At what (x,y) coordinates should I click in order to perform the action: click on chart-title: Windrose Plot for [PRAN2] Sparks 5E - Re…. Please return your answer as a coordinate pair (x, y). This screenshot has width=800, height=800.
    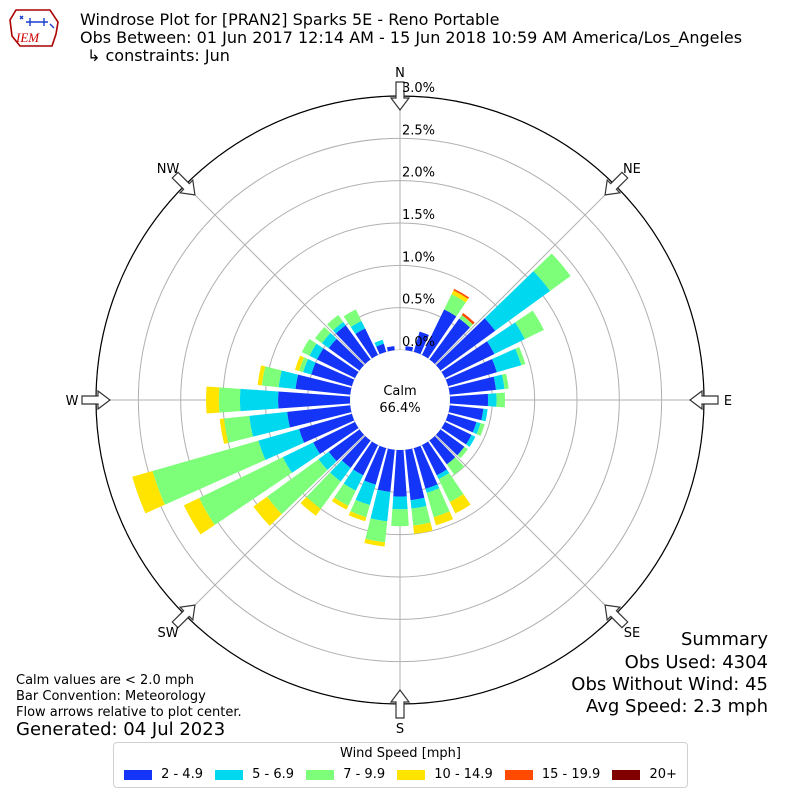
    Looking at the image, I should click on (290, 19).